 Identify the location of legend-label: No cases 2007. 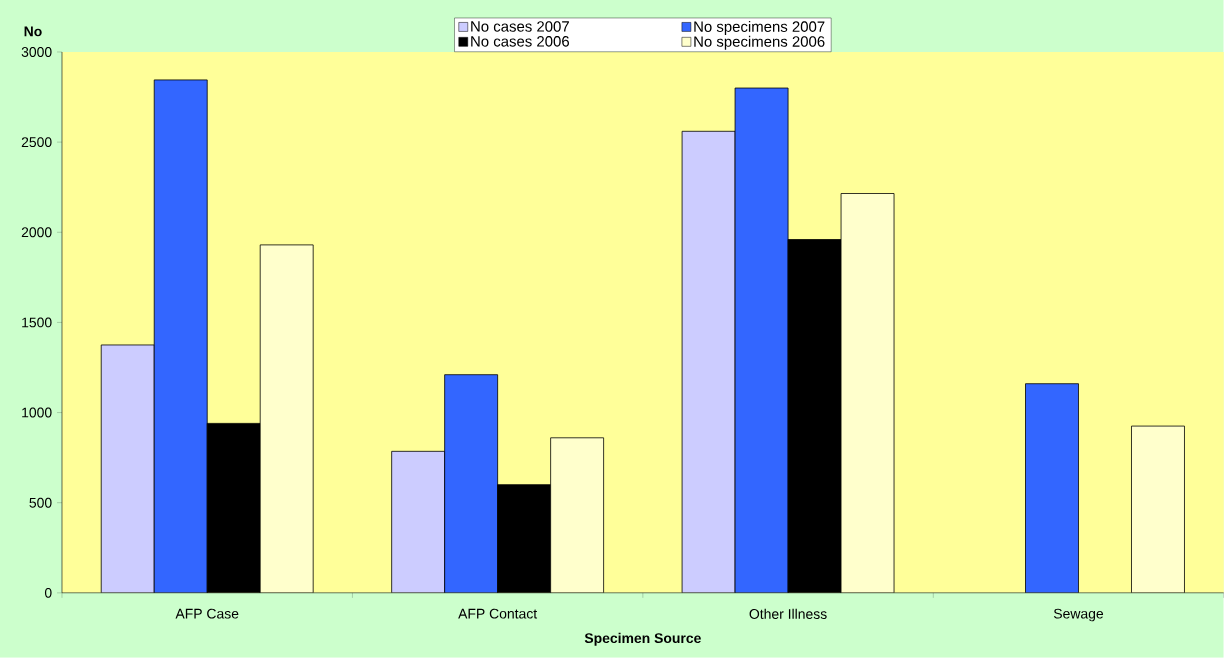
(520, 26).